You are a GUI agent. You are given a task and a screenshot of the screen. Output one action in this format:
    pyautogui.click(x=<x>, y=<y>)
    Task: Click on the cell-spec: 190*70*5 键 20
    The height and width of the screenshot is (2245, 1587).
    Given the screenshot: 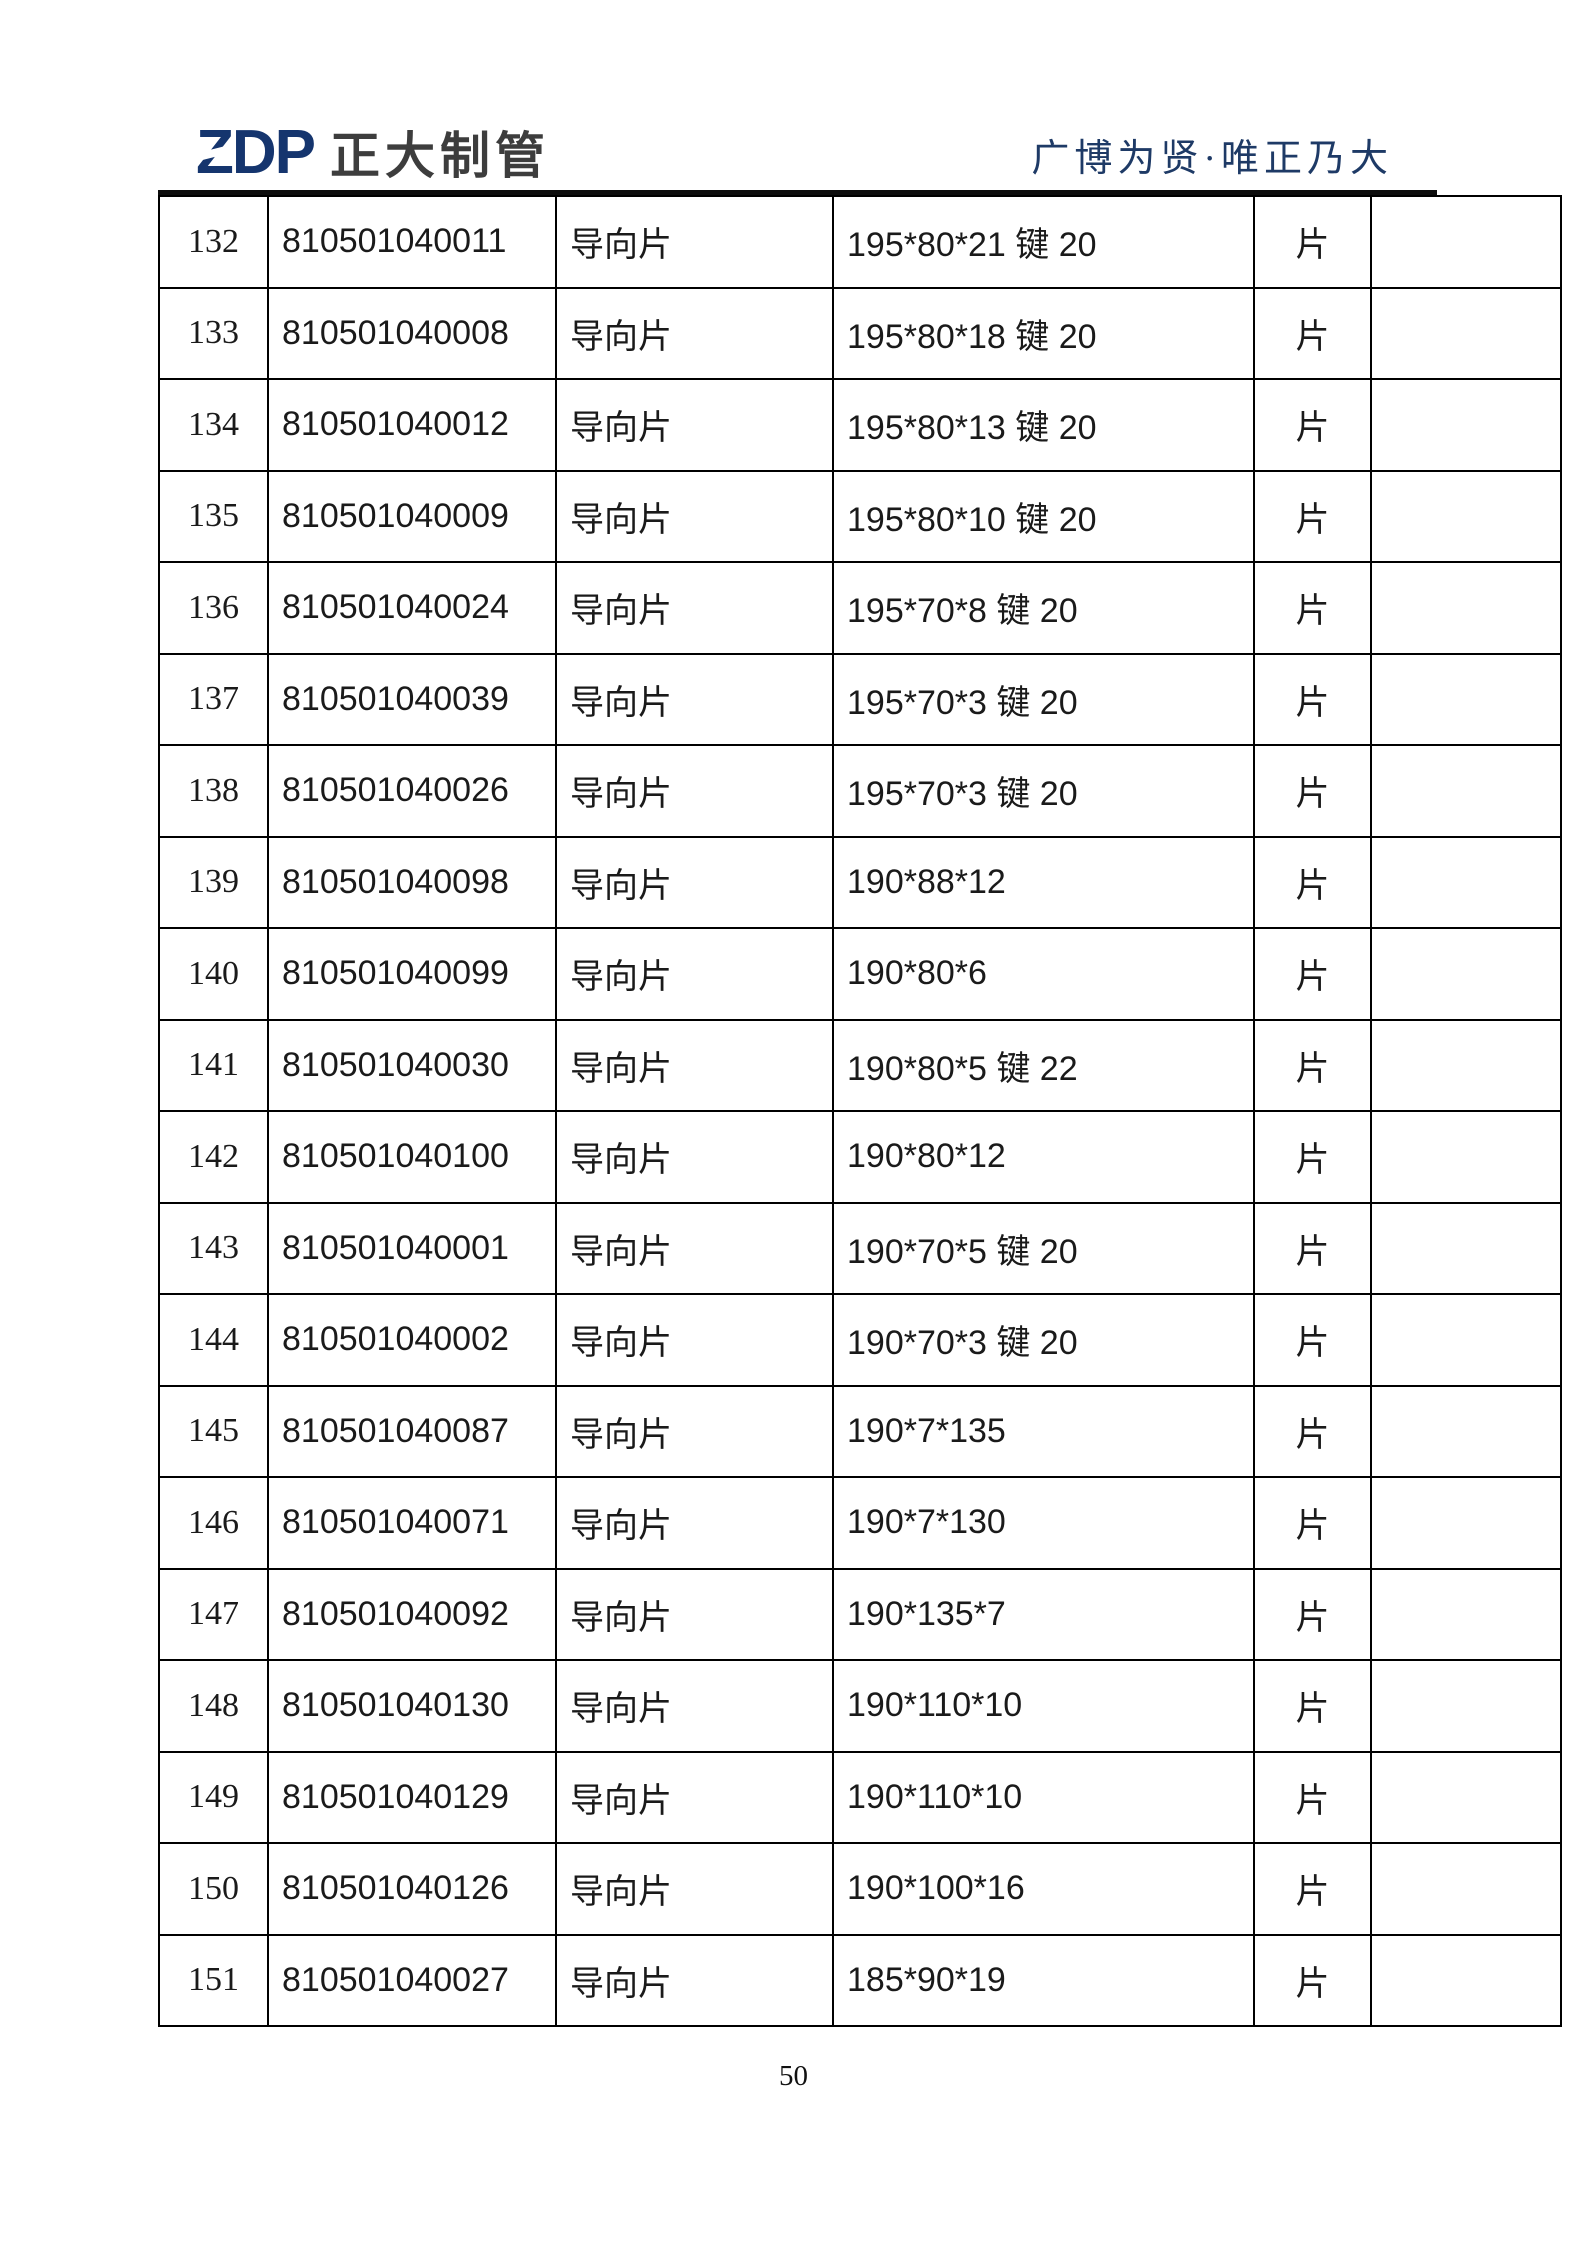 What is the action you would take?
    pyautogui.click(x=1043, y=1248)
    